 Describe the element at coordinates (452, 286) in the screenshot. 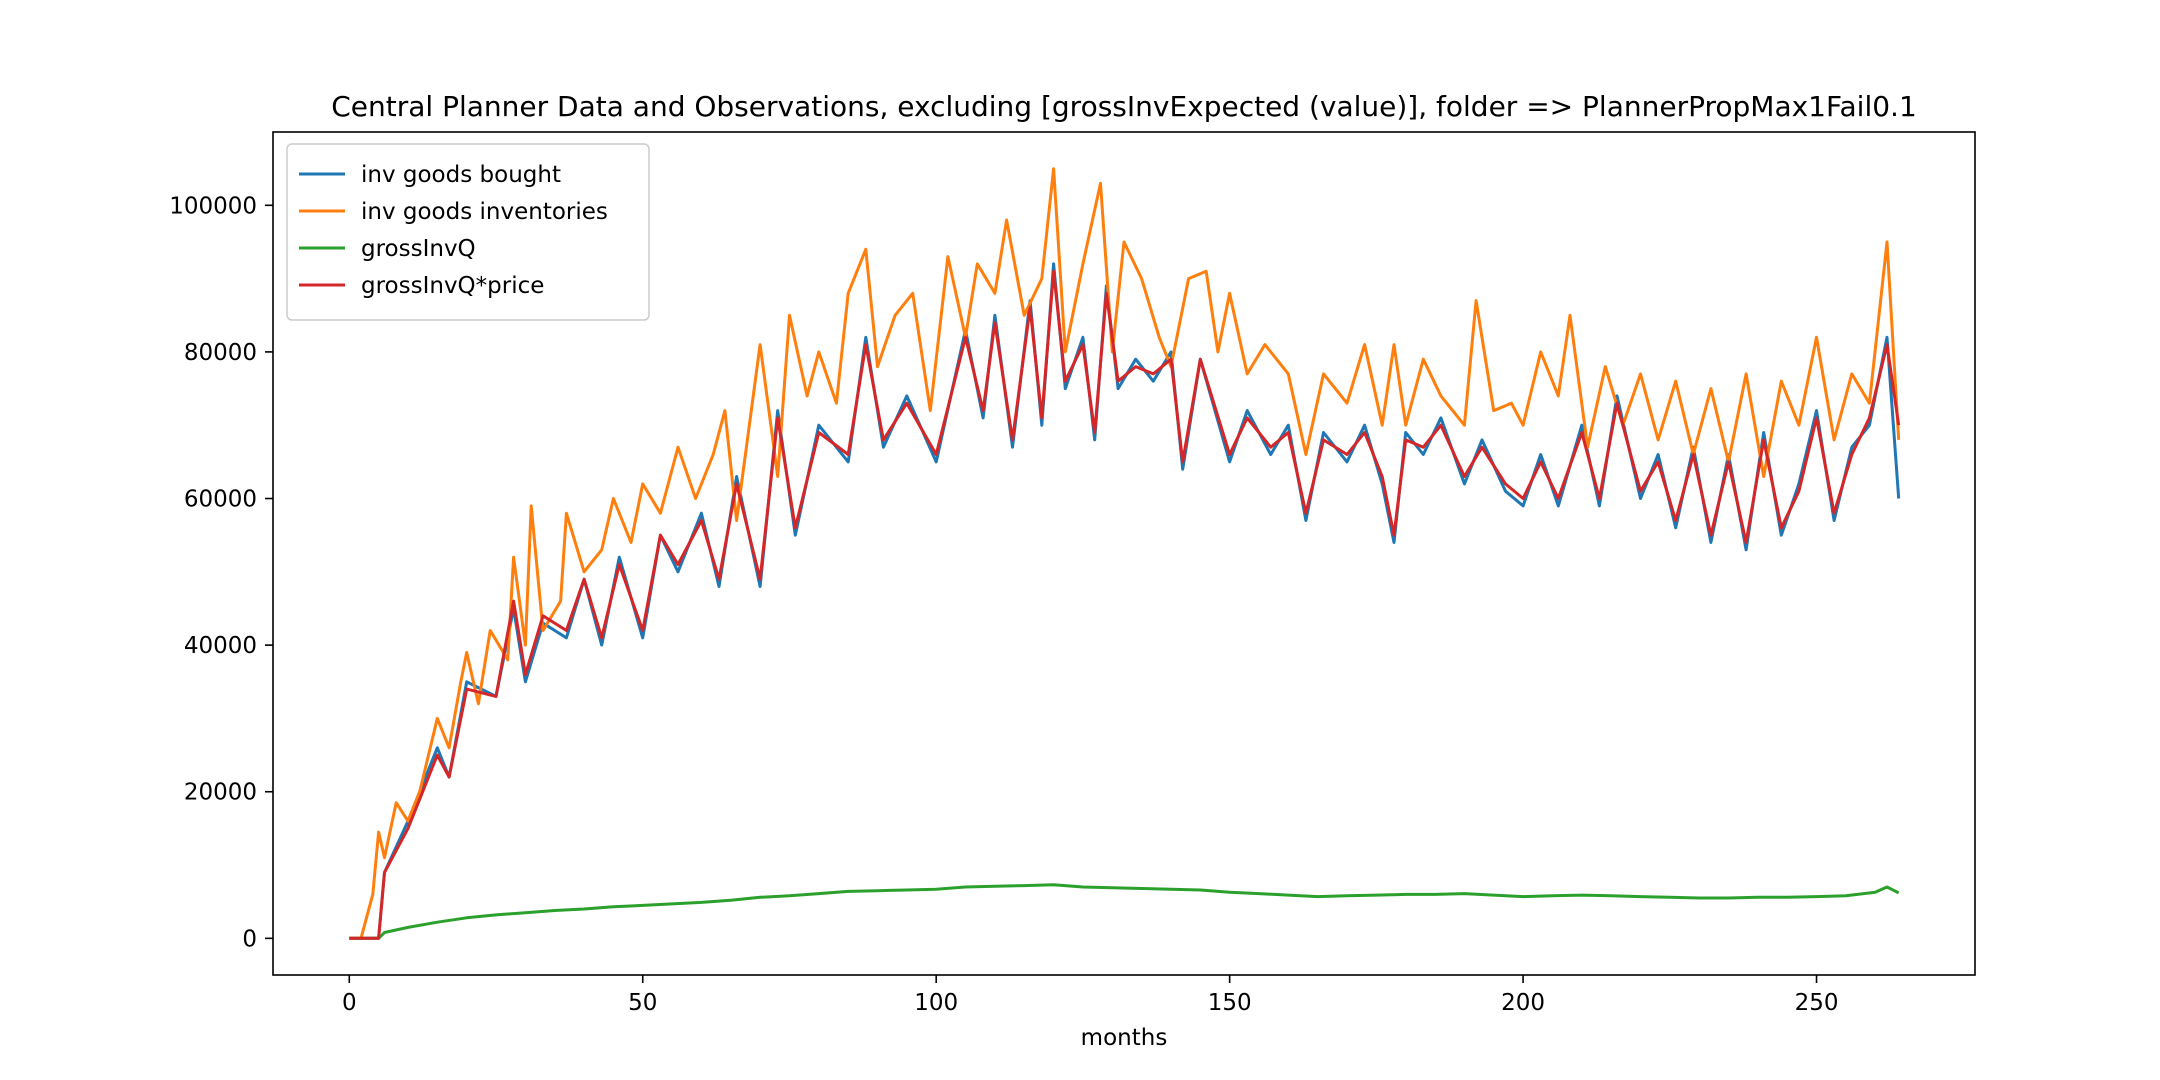

I see `legend-label: grossInvQ*price` at that location.